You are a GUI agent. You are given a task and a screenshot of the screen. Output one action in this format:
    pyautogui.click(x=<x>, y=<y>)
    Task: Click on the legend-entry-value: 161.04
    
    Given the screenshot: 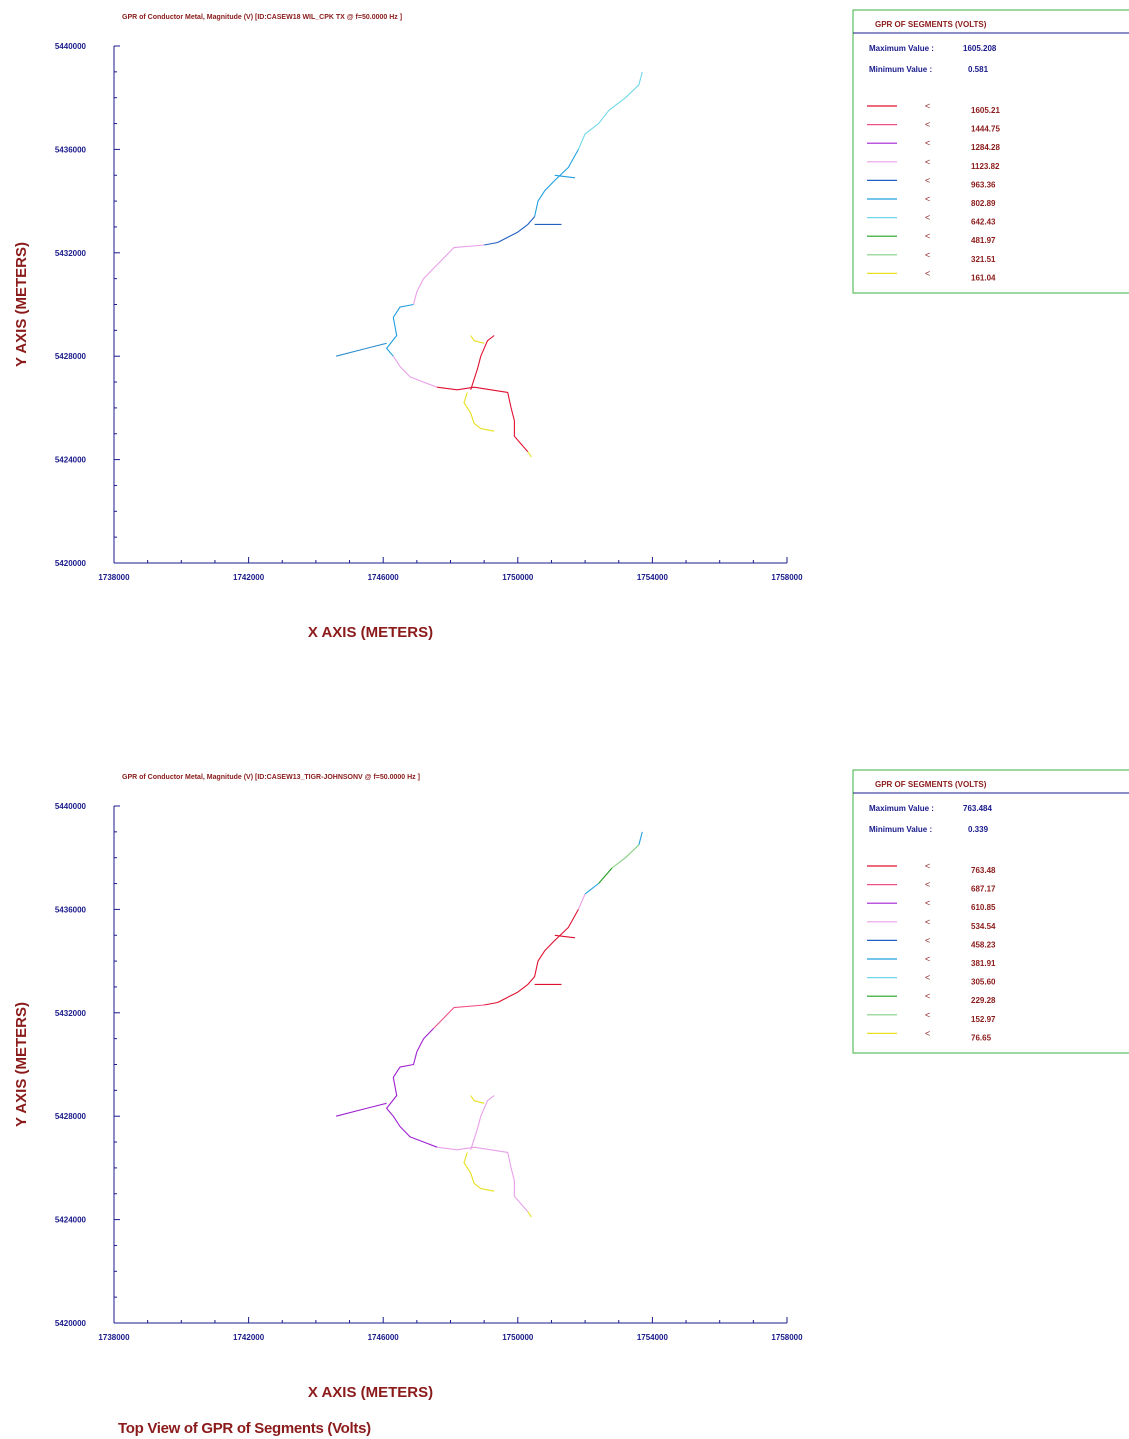 What is the action you would take?
    pyautogui.click(x=983, y=277)
    